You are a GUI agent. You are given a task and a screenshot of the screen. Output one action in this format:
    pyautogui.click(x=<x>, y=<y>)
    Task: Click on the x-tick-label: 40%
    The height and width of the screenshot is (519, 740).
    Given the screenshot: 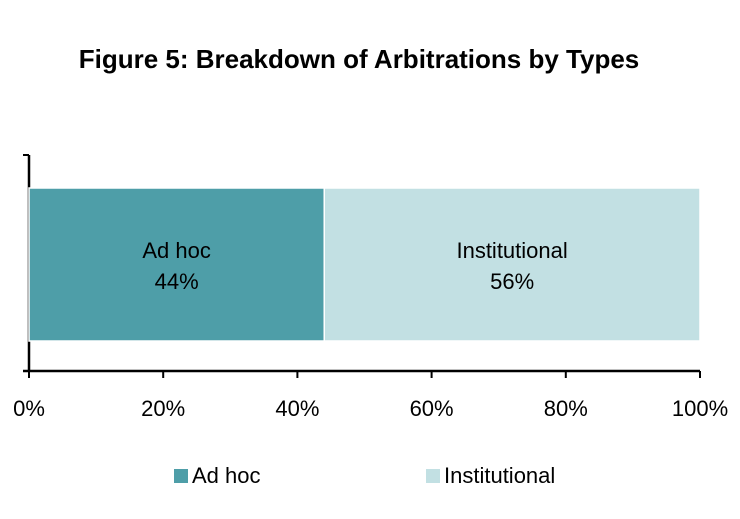 What is the action you would take?
    pyautogui.click(x=297, y=408)
    